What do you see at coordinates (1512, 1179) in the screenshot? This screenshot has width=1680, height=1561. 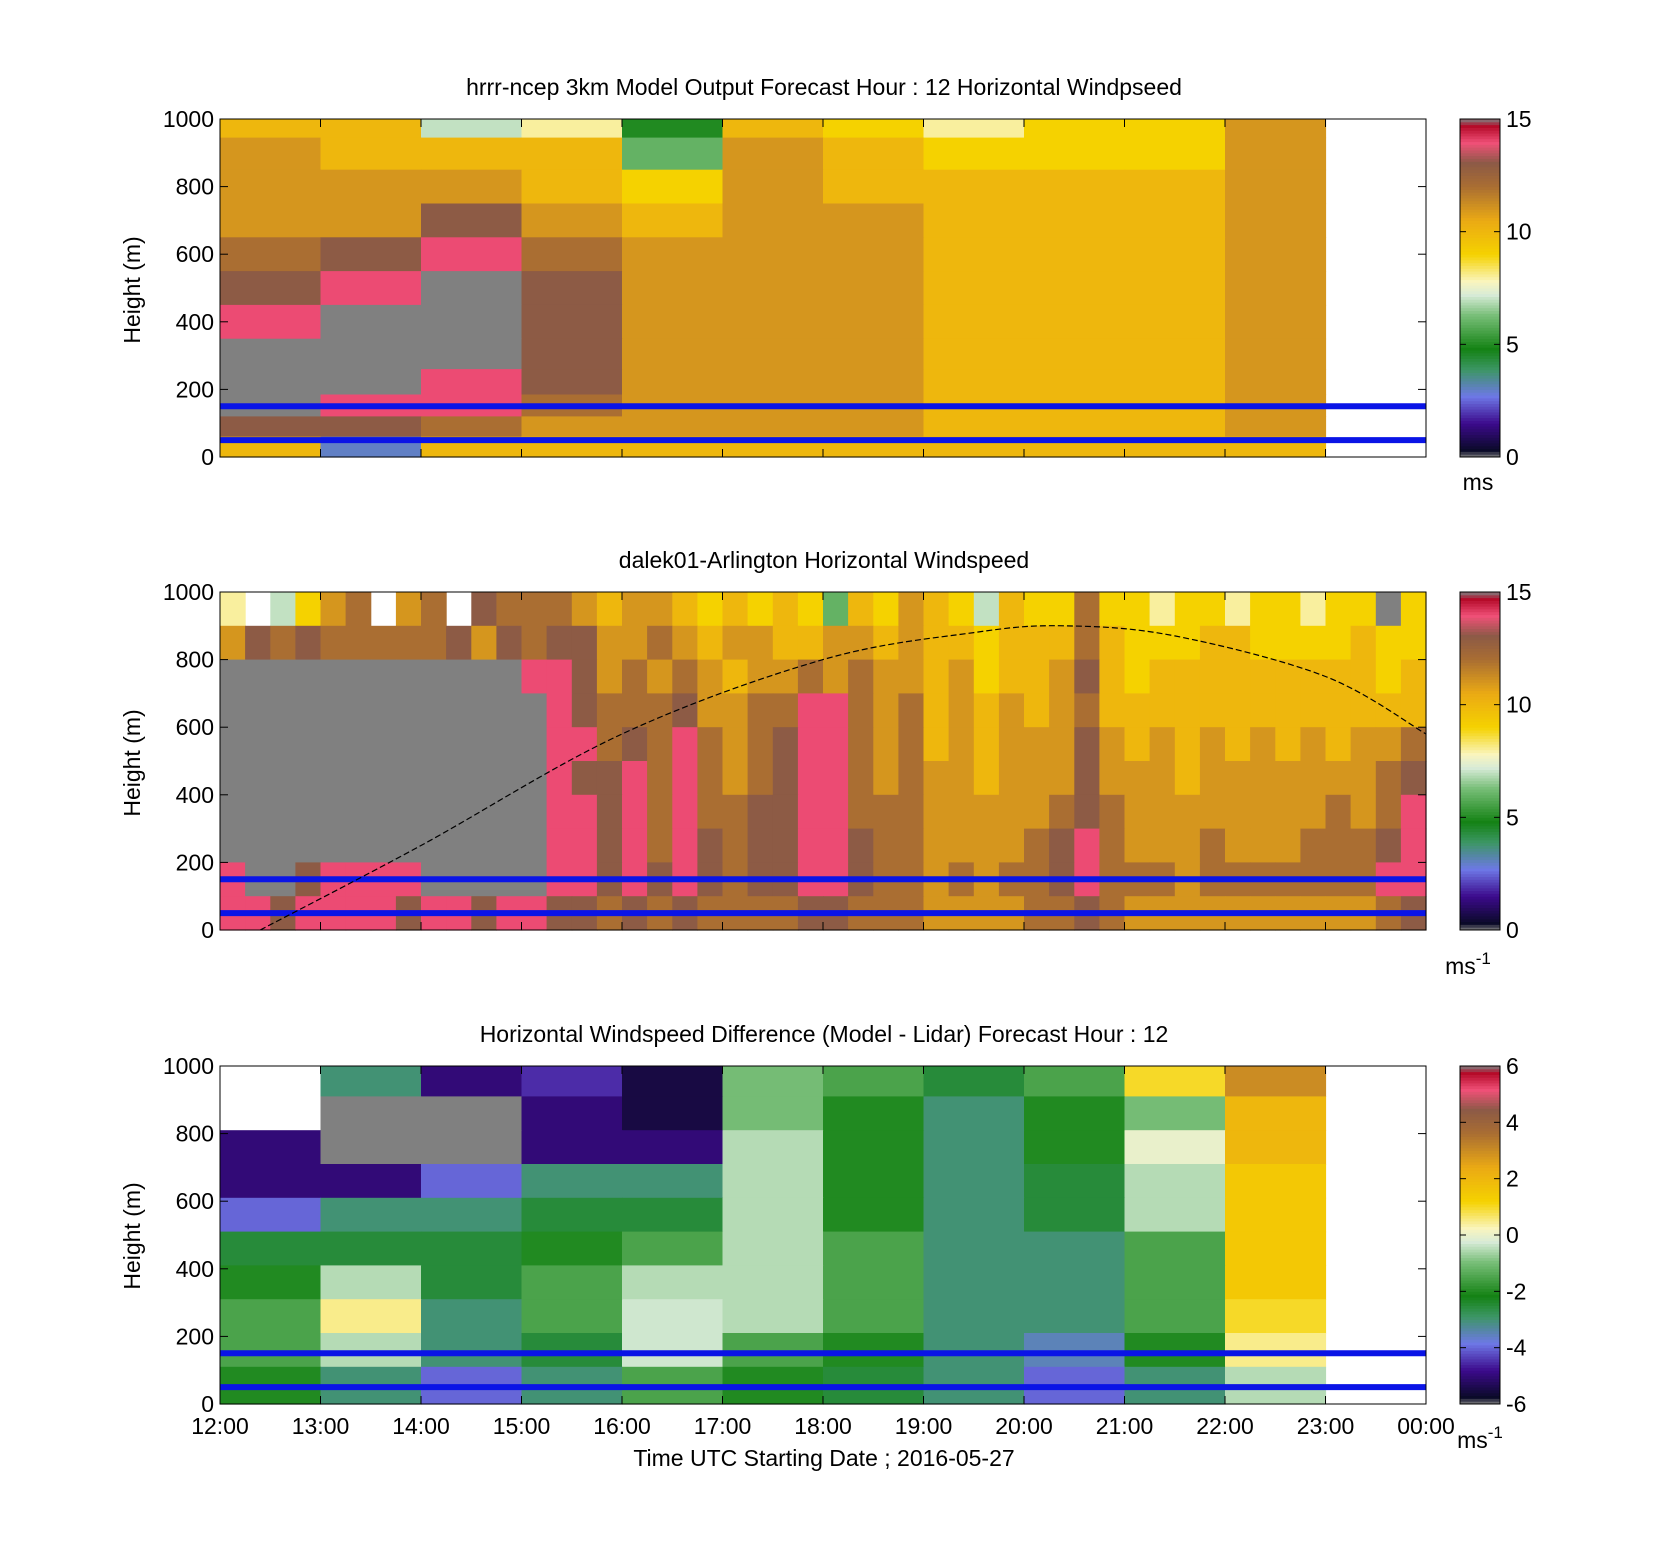 I see `colorbar-tick-label: 2` at bounding box center [1512, 1179].